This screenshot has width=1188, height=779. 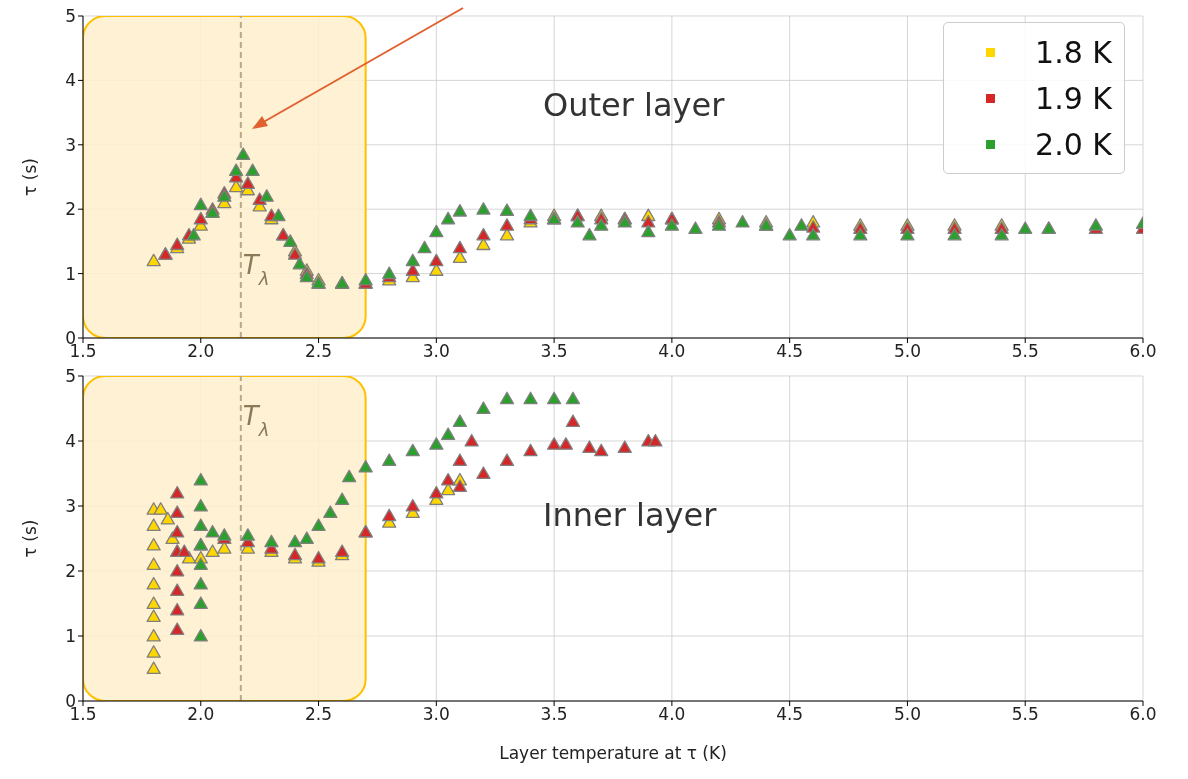 What do you see at coordinates (634, 105) in the screenshot?
I see `annotation: Outer layer` at bounding box center [634, 105].